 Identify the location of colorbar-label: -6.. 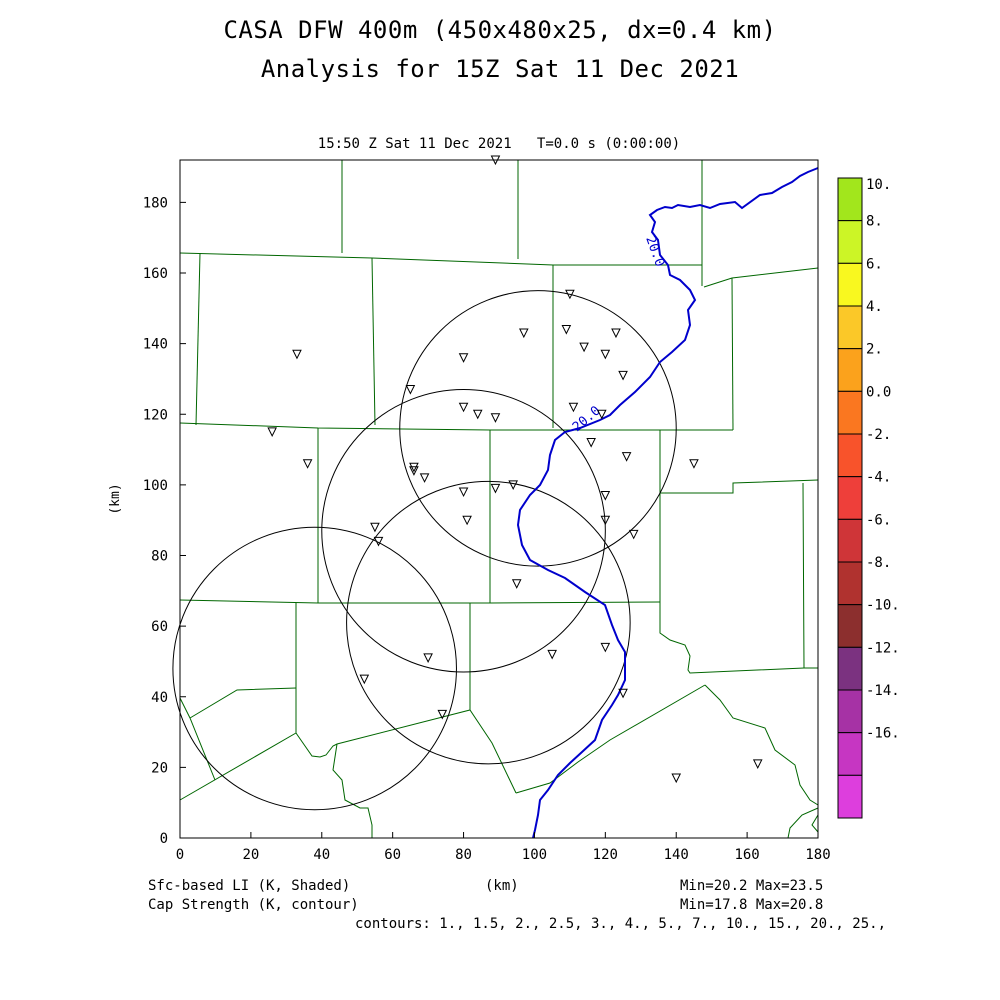
(878, 520).